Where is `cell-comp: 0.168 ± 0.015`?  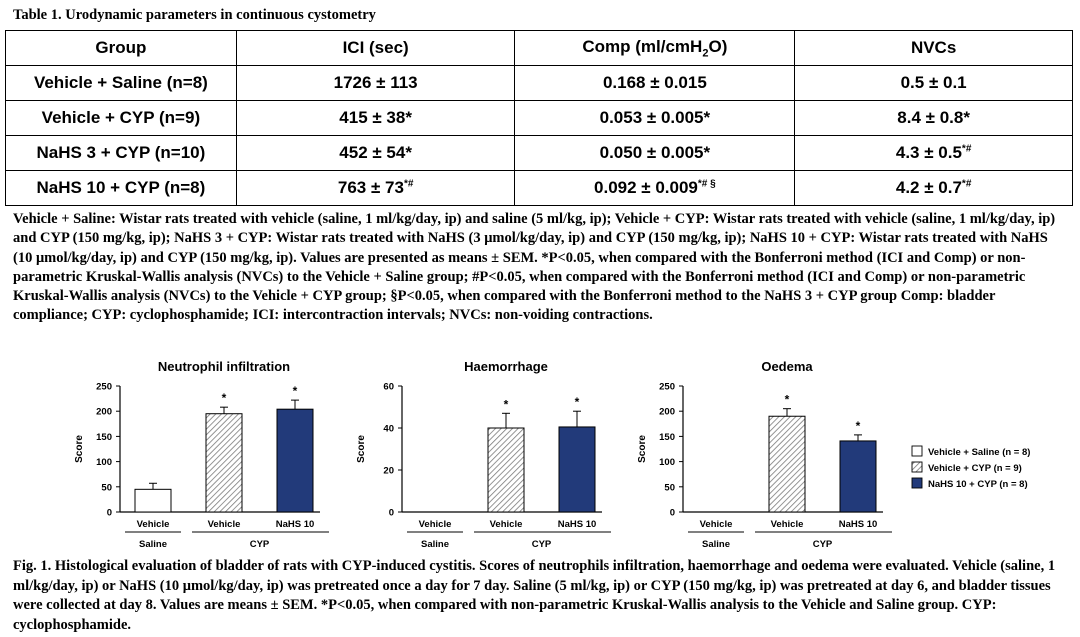
cell-comp: 0.168 ± 0.015 is located at coordinates (655, 83).